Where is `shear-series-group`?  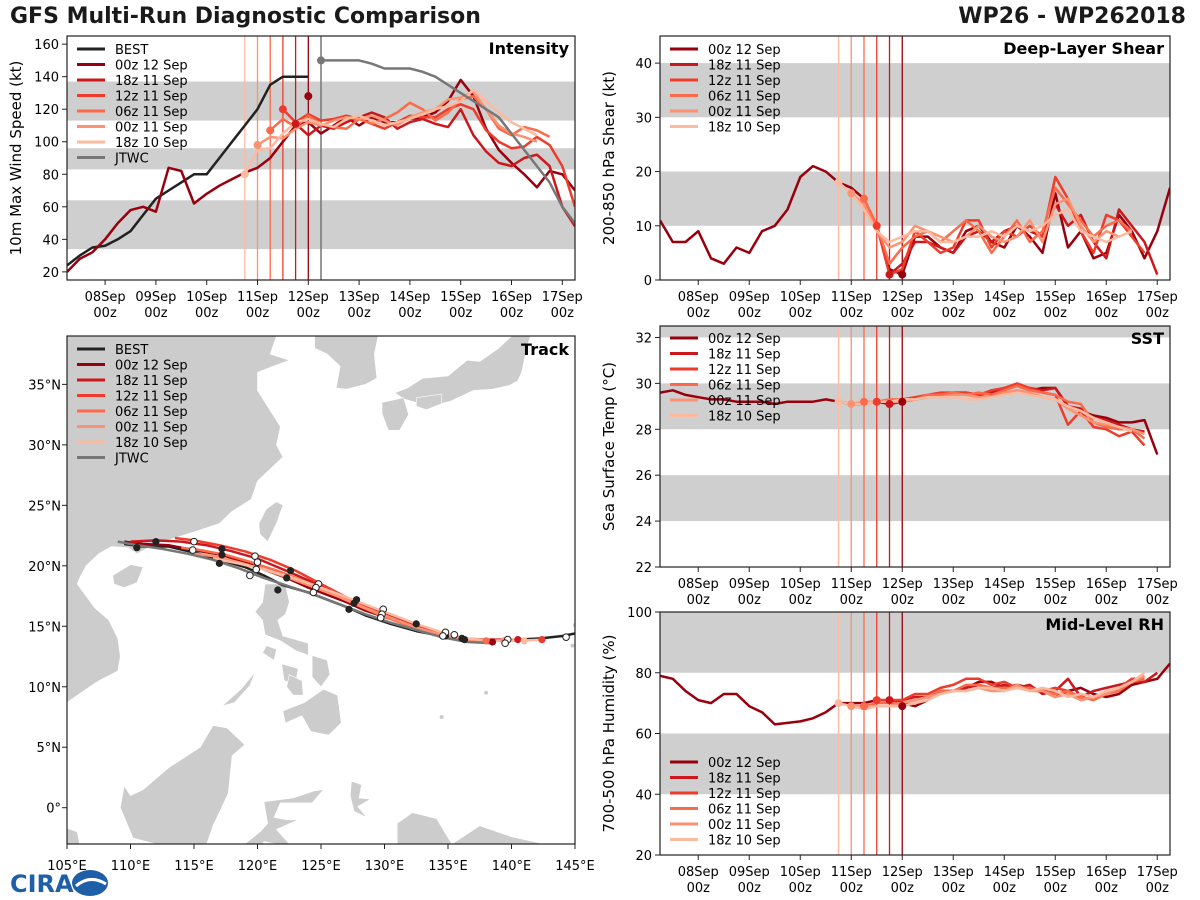
shear-series-group is located at coordinates (915, 221).